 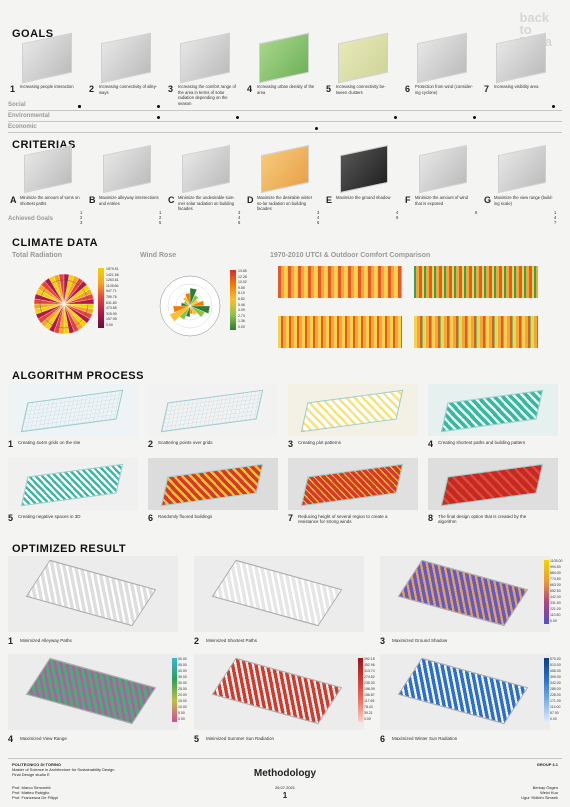 What do you see at coordinates (383, 739) in the screenshot?
I see `optimized-result-number: 6` at bounding box center [383, 739].